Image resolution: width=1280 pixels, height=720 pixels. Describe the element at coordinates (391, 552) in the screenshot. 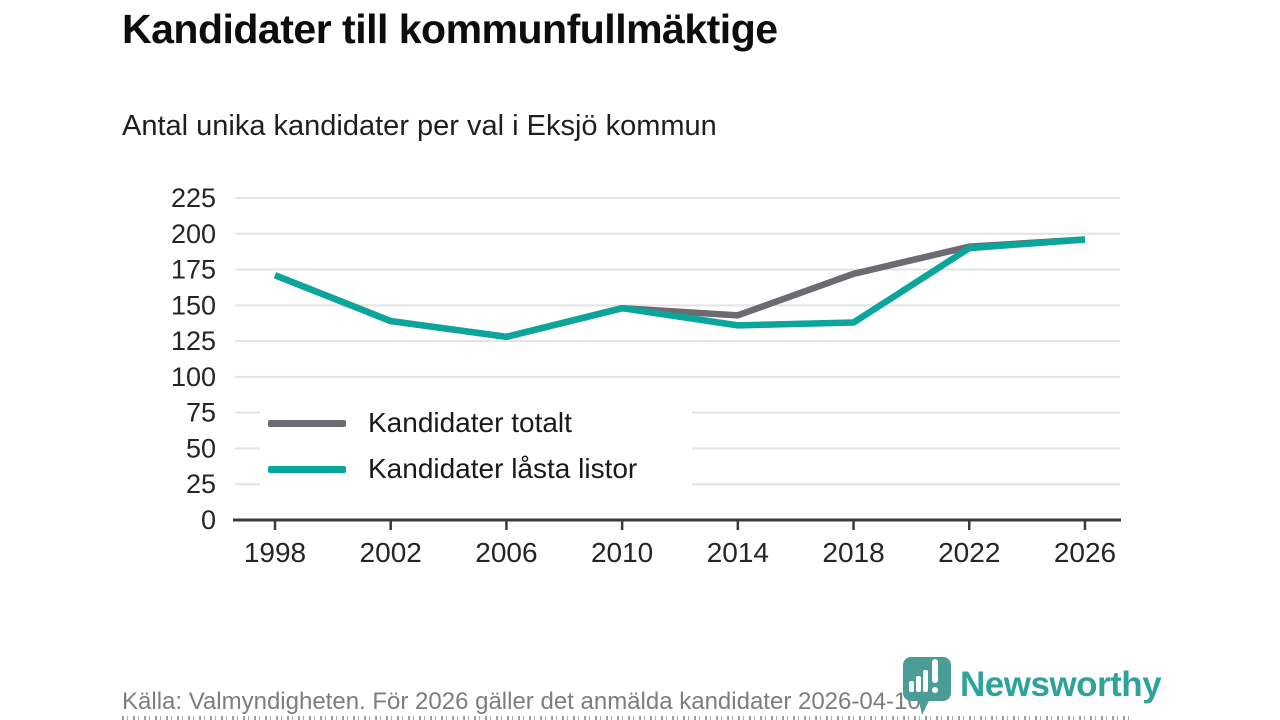

I see `x-tick-label: 2002` at that location.